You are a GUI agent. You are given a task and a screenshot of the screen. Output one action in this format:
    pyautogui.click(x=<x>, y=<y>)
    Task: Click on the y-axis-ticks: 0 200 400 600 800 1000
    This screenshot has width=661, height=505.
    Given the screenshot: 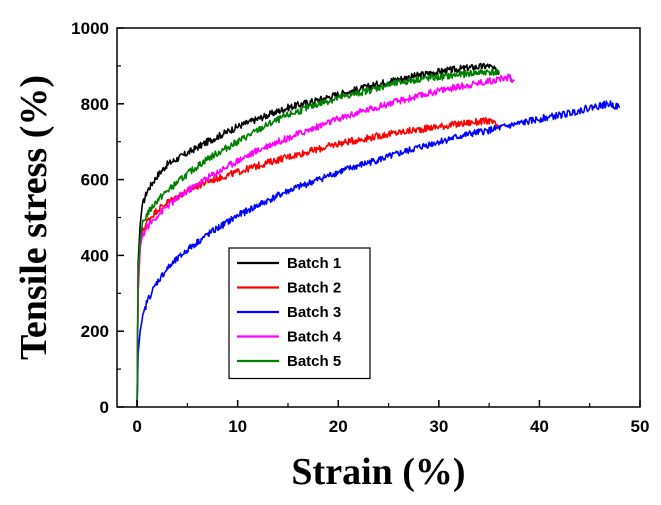 What is the action you would take?
    pyautogui.click(x=97, y=218)
    